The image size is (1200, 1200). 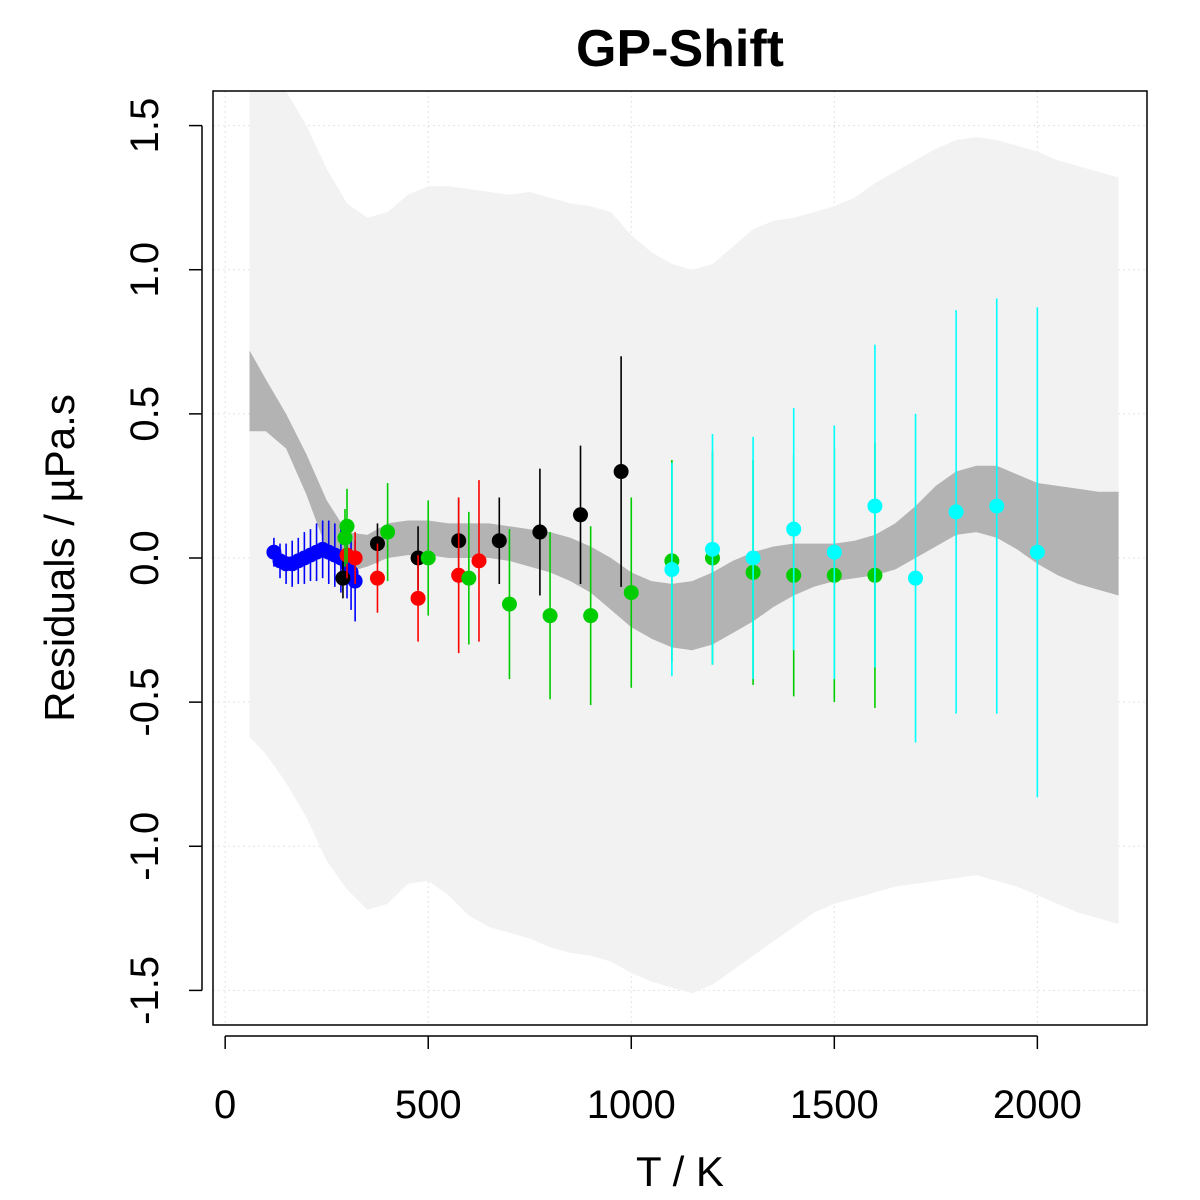 I want to click on series-red, so click(x=413, y=567).